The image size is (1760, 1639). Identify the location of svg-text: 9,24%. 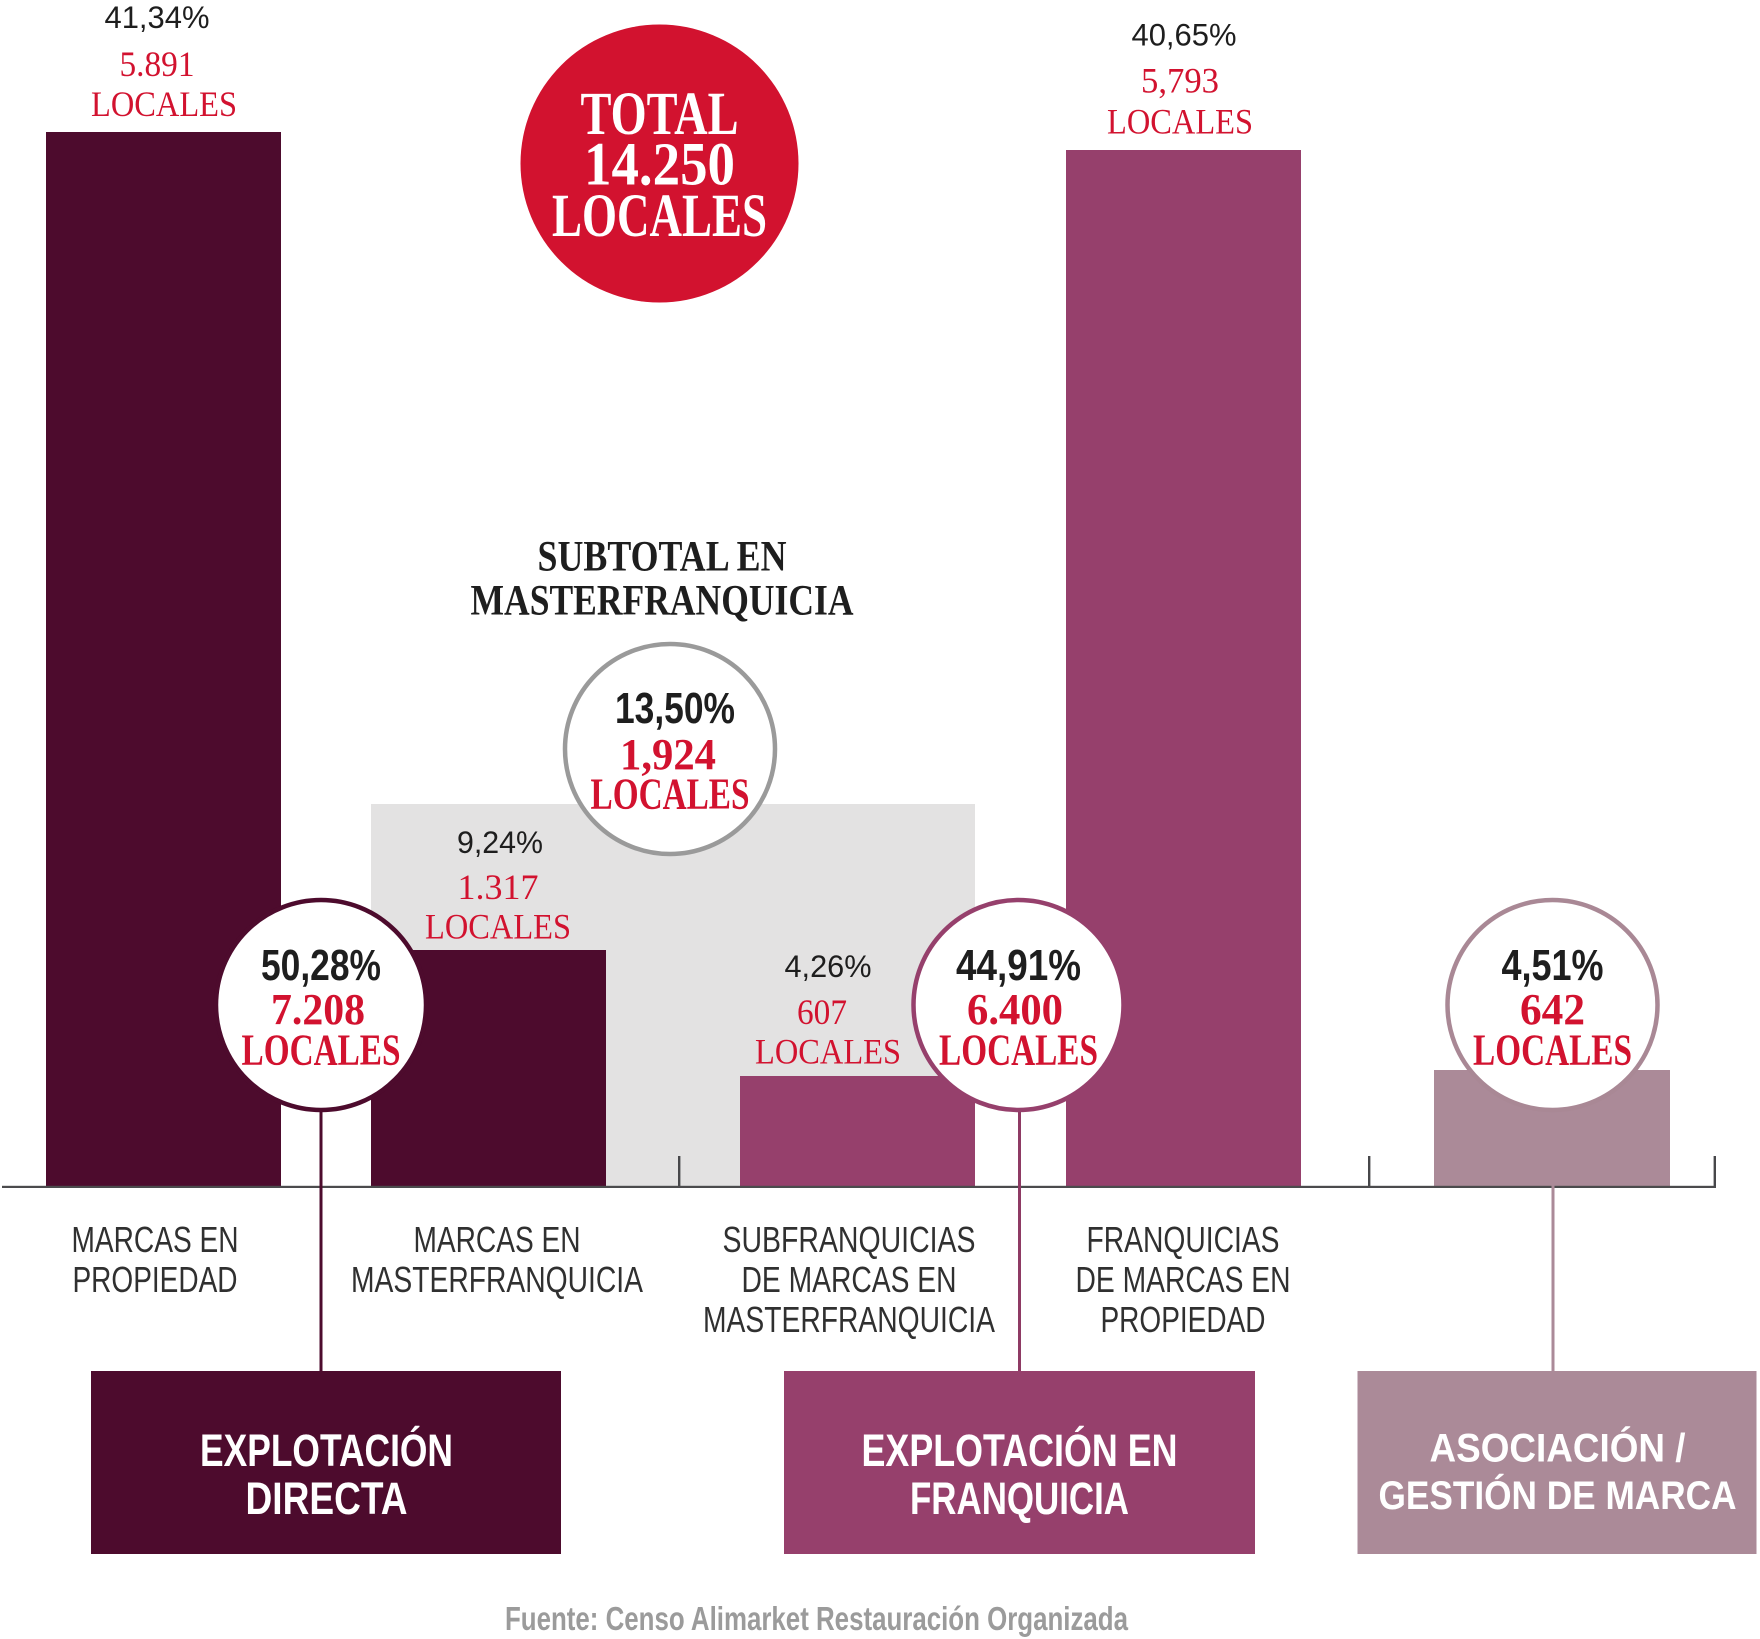
(500, 842).